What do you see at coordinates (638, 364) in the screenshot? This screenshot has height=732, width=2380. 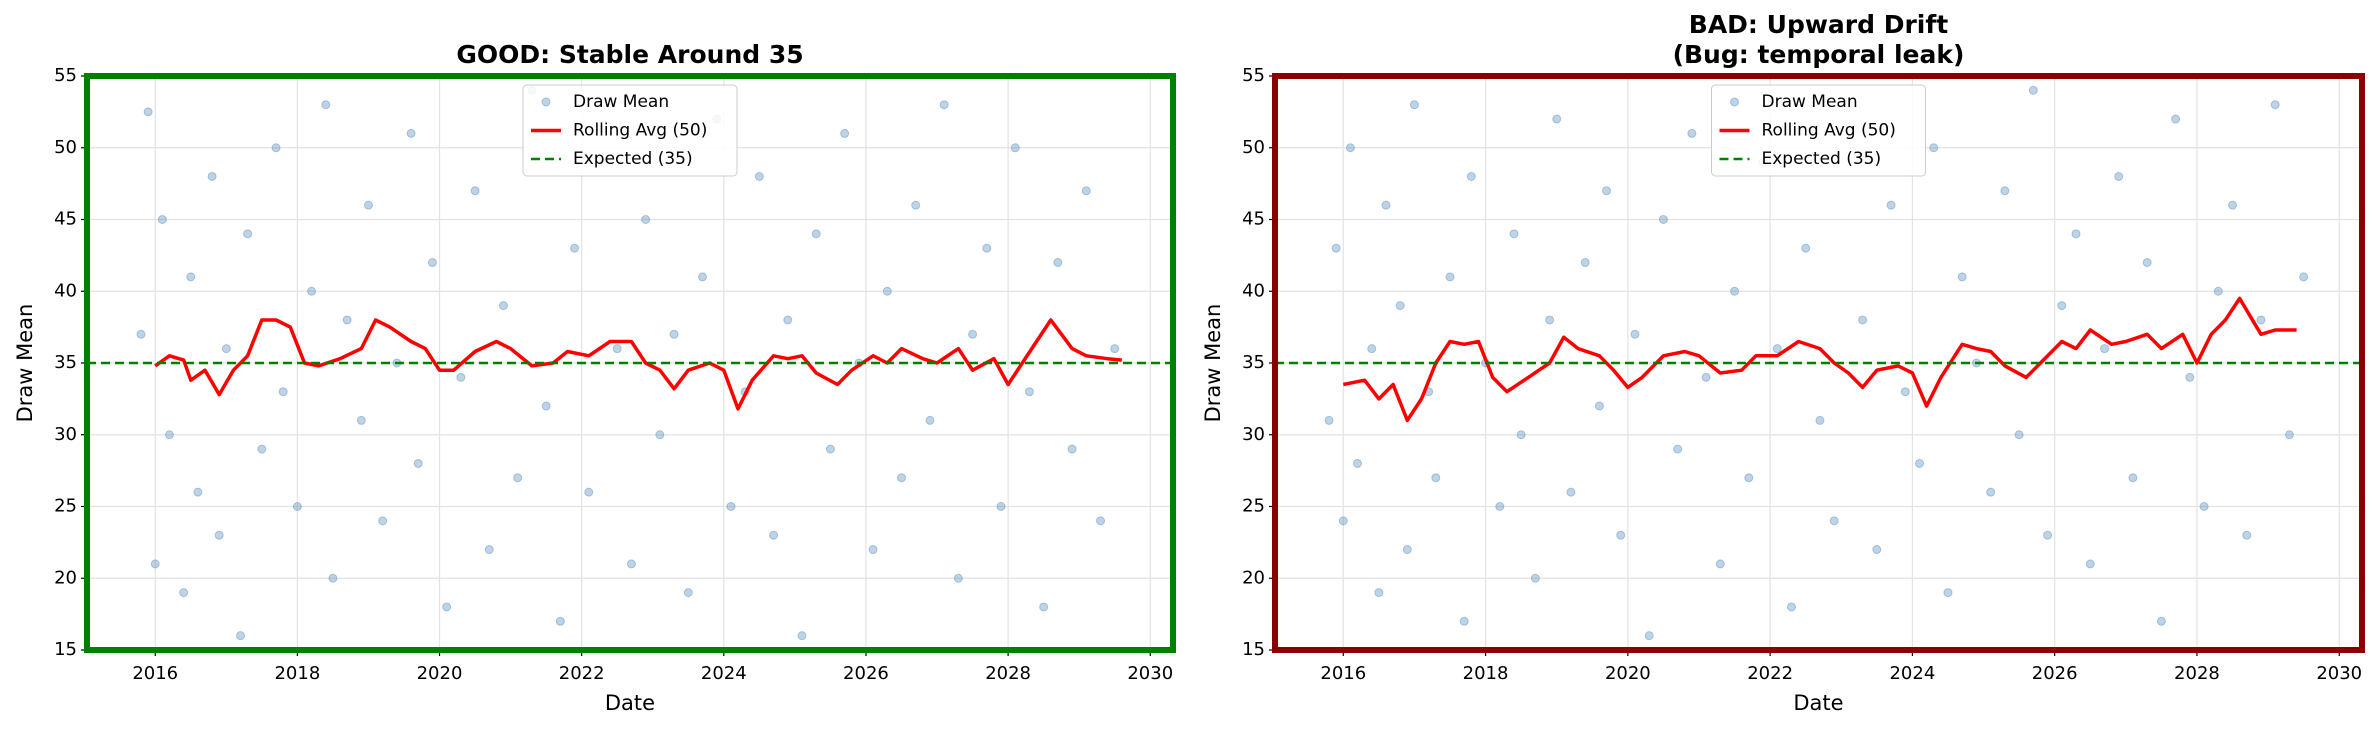 I see `rolling-line` at bounding box center [638, 364].